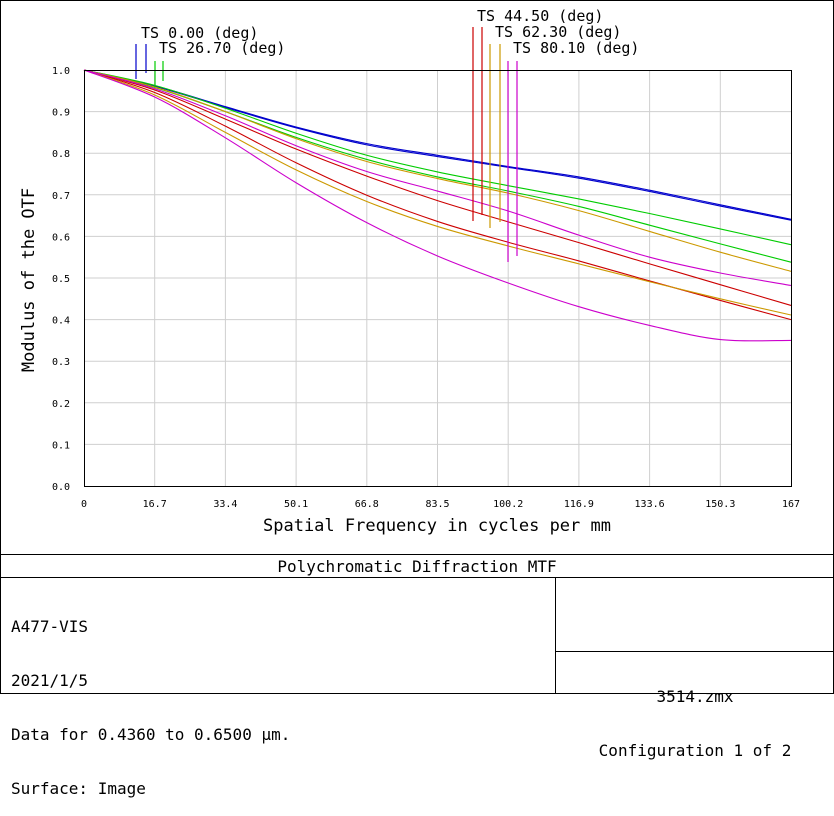 The image size is (834, 816). What do you see at coordinates (61, 154) in the screenshot?
I see `y-tick-label: 0.8` at bounding box center [61, 154].